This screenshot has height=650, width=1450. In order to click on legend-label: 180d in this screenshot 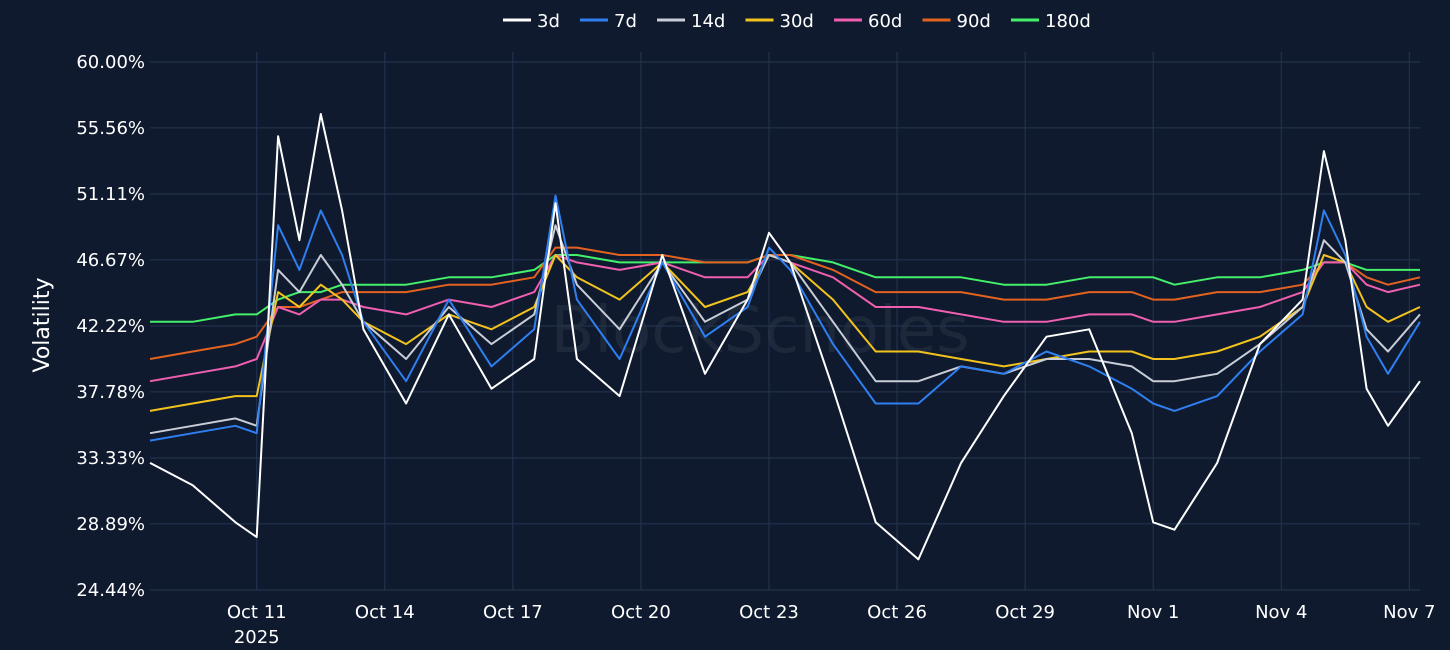, I will do `click(1068, 21)`.